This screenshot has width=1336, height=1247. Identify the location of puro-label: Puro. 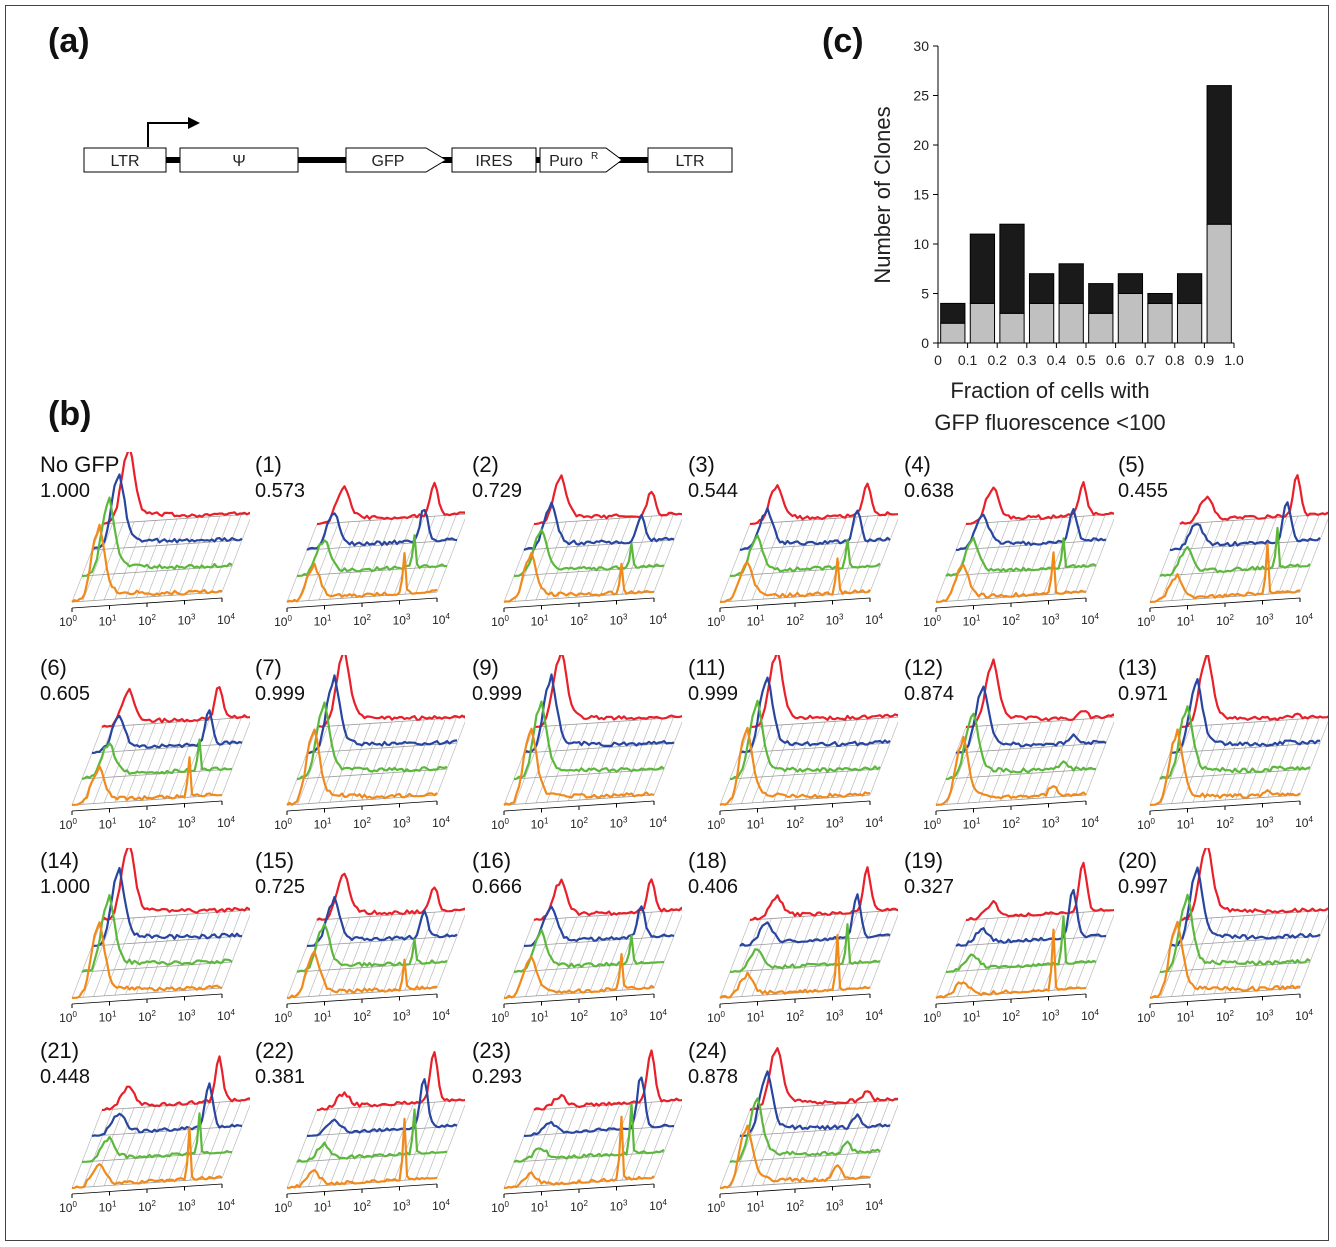
(566, 161).